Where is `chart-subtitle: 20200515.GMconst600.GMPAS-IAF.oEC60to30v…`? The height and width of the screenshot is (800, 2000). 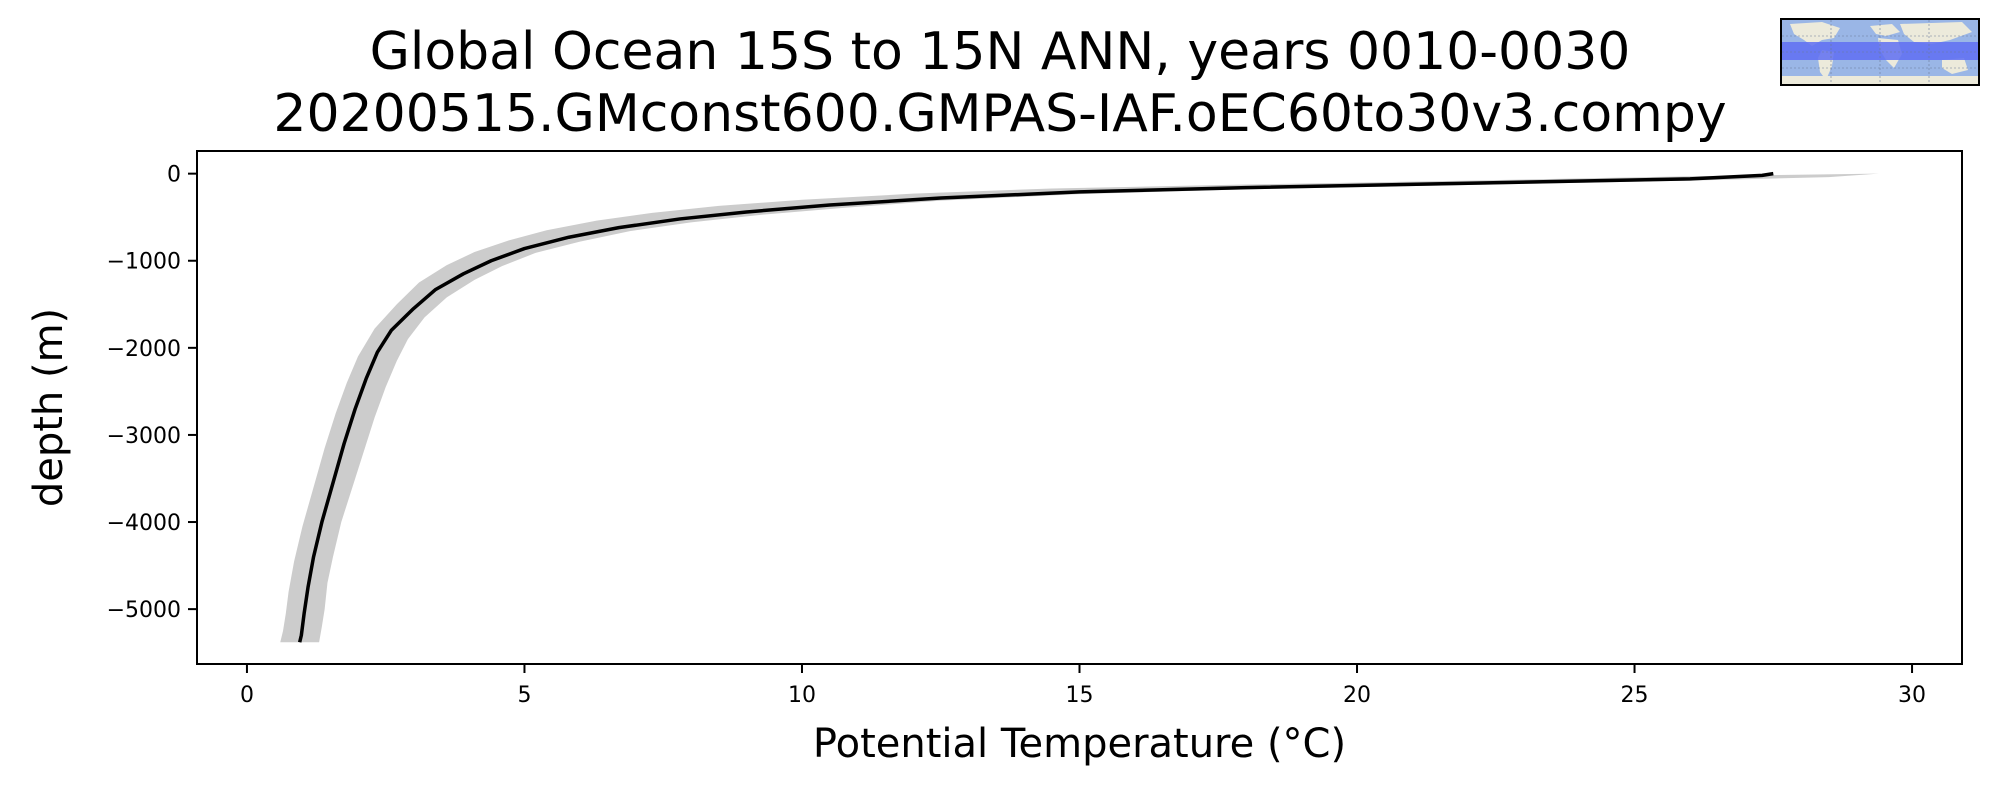
chart-subtitle: 20200515.GMconst600.GMPAS-IAF.oEC60to30v… is located at coordinates (1000, 114).